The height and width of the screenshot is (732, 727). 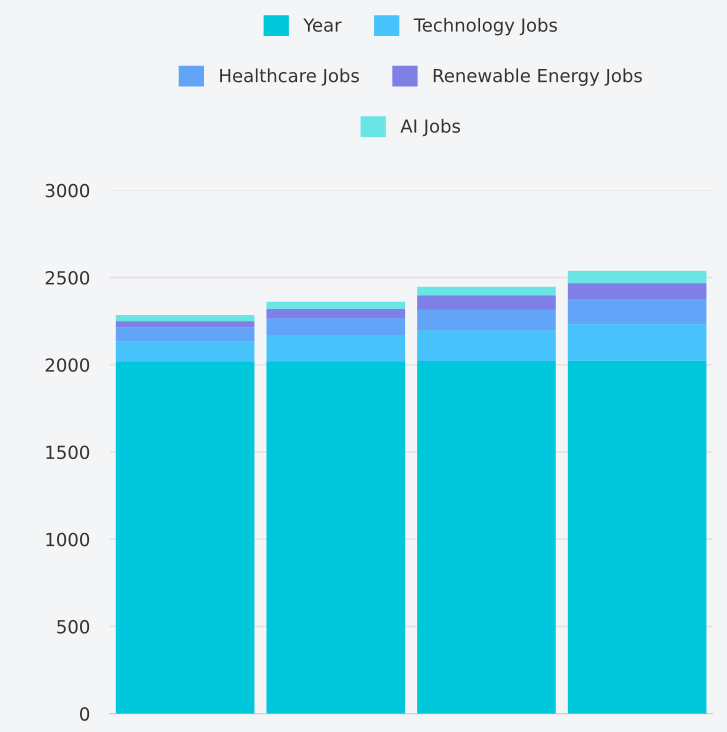 What do you see at coordinates (68, 365) in the screenshot?
I see `y-tick-label: 2000` at bounding box center [68, 365].